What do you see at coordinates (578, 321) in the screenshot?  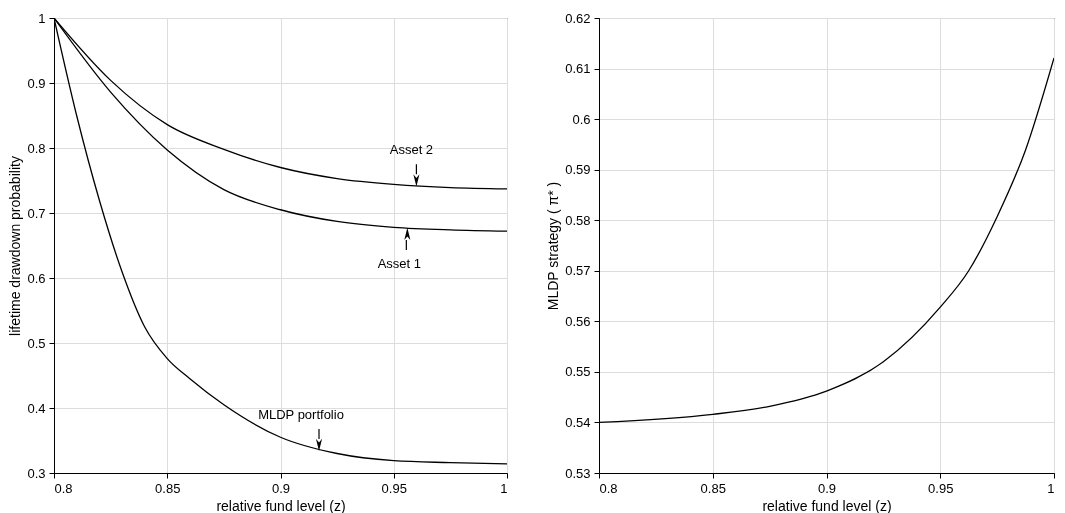 I see `y-tick-label: 0.56` at bounding box center [578, 321].